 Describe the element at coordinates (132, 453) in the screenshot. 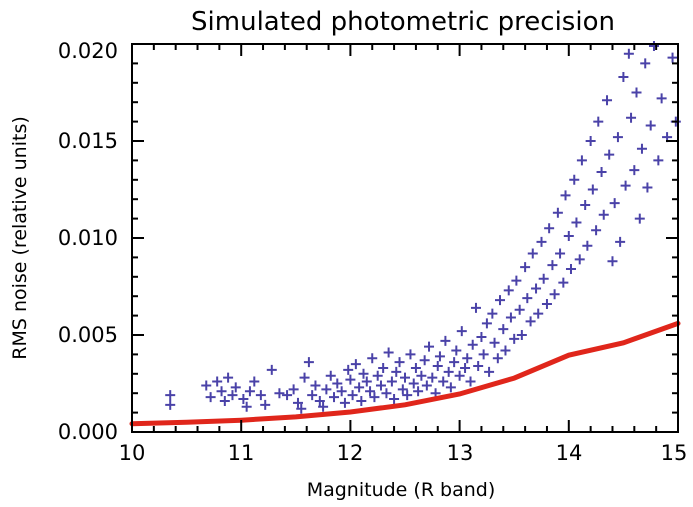

I see `x-tick-label: 10` at that location.